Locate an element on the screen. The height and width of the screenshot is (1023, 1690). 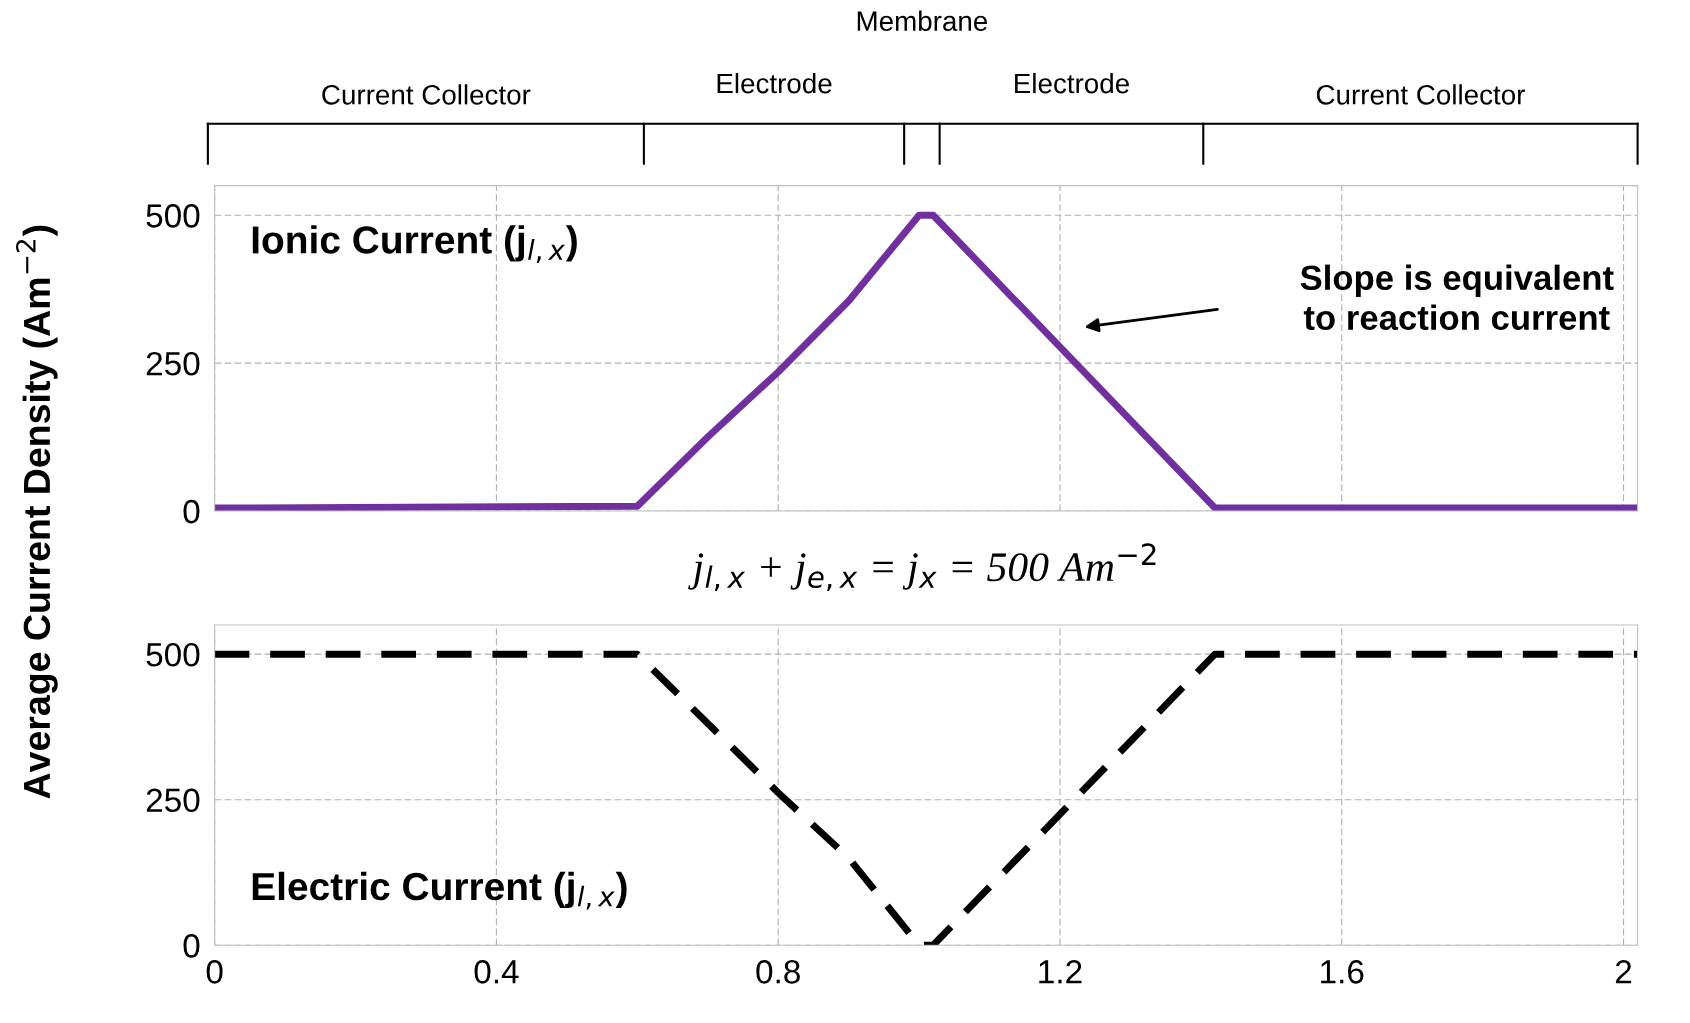
annotation: Slope is equivalent to reaction current is located at coordinates (1457, 297).